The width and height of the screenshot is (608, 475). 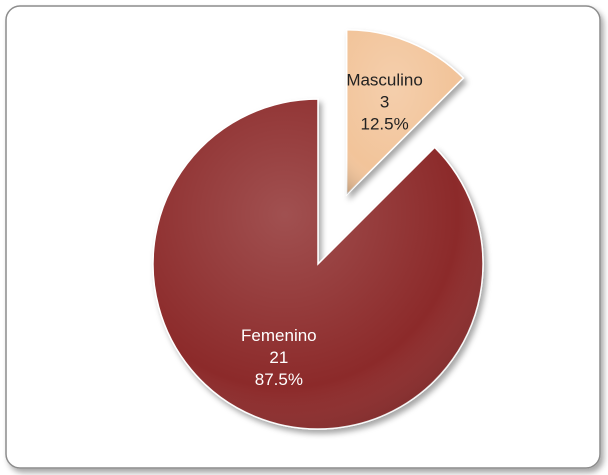 I want to click on slice-gloss, so click(x=405, y=112).